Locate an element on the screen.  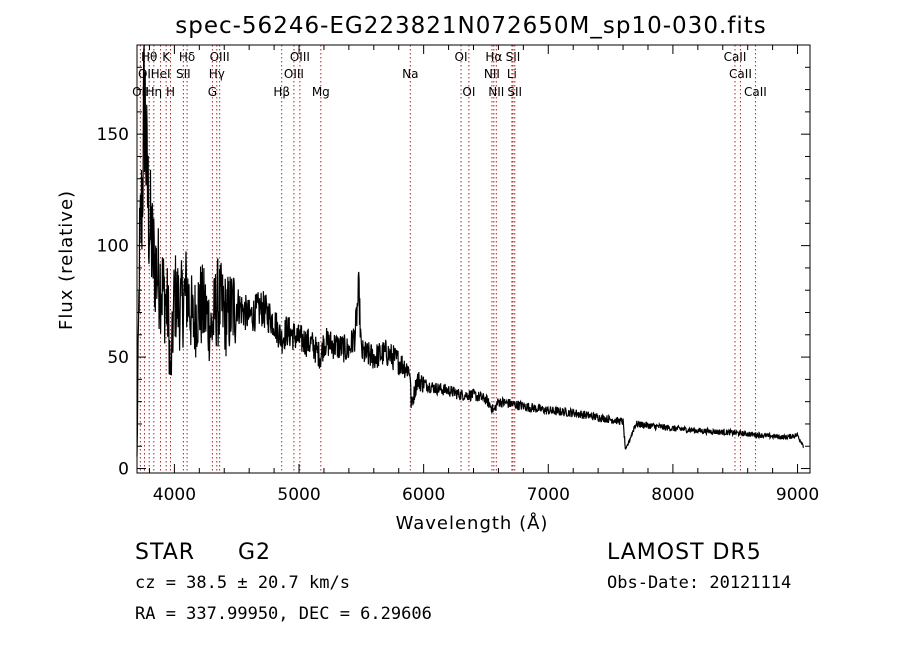
y-tick-label: 0 is located at coordinates (123, 470).